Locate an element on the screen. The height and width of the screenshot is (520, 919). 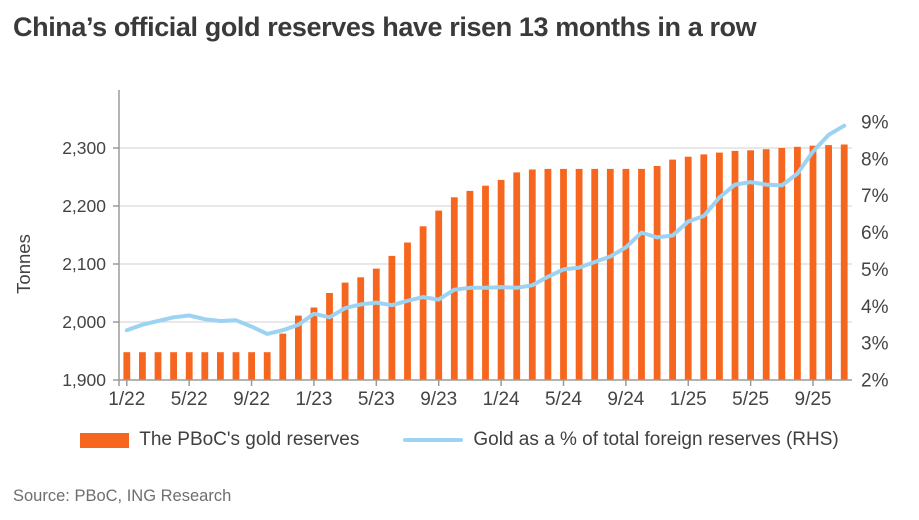
legend-item-gold-reserves: The PBoC's gold reserves is located at coordinates (219, 440).